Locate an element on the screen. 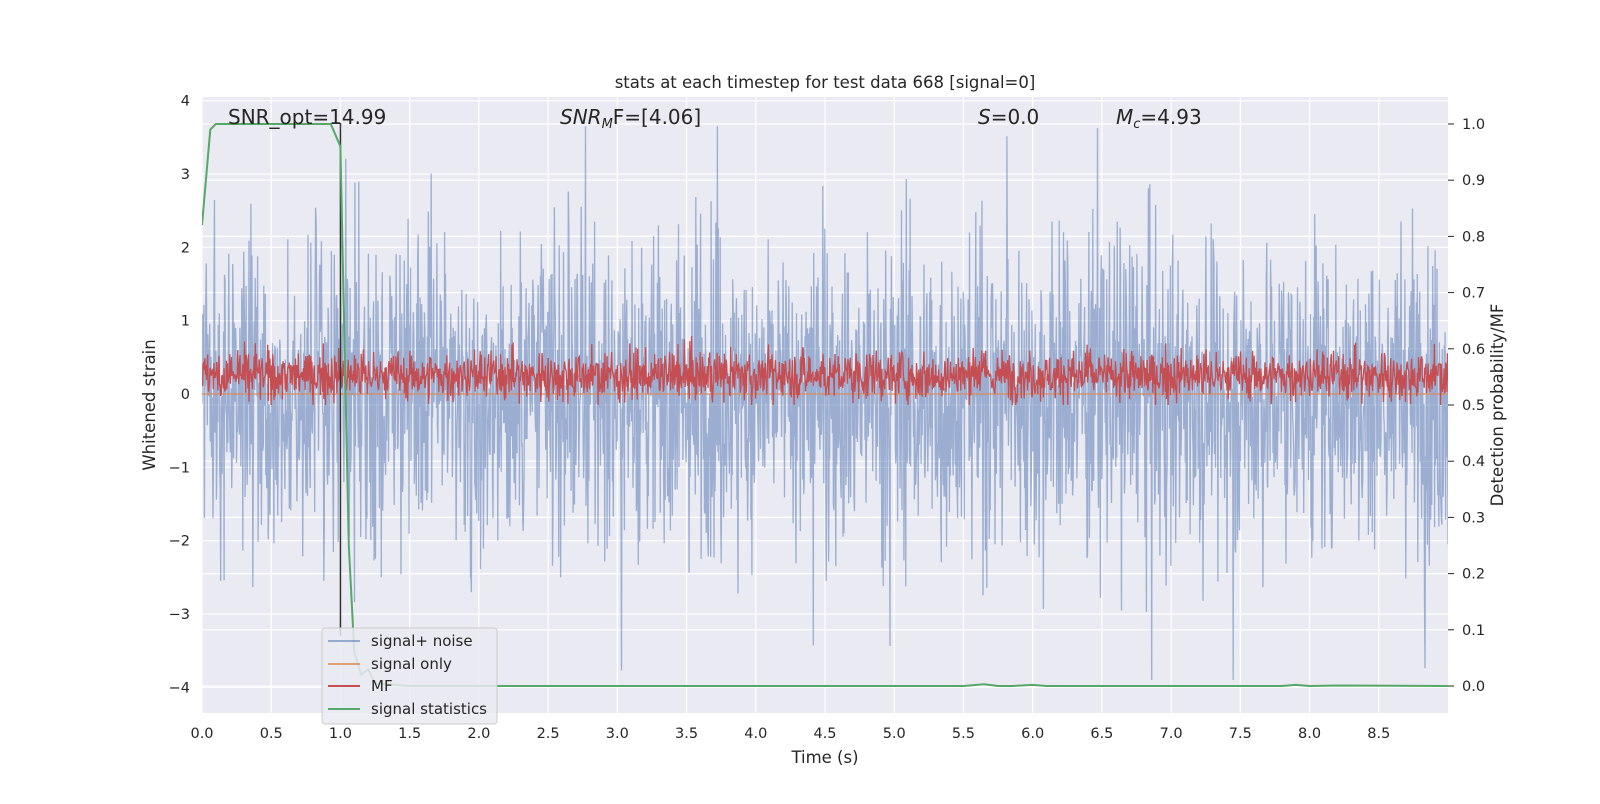  y-right-tick-label: 0.5 is located at coordinates (1473, 406).